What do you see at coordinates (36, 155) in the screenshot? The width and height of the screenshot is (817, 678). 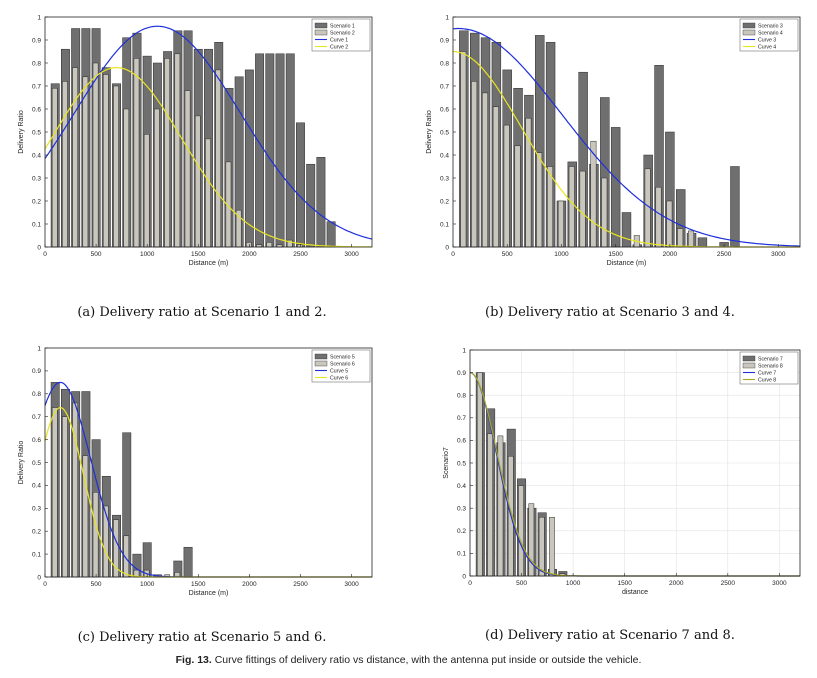 I see `y-tick-label: 0.4` at bounding box center [36, 155].